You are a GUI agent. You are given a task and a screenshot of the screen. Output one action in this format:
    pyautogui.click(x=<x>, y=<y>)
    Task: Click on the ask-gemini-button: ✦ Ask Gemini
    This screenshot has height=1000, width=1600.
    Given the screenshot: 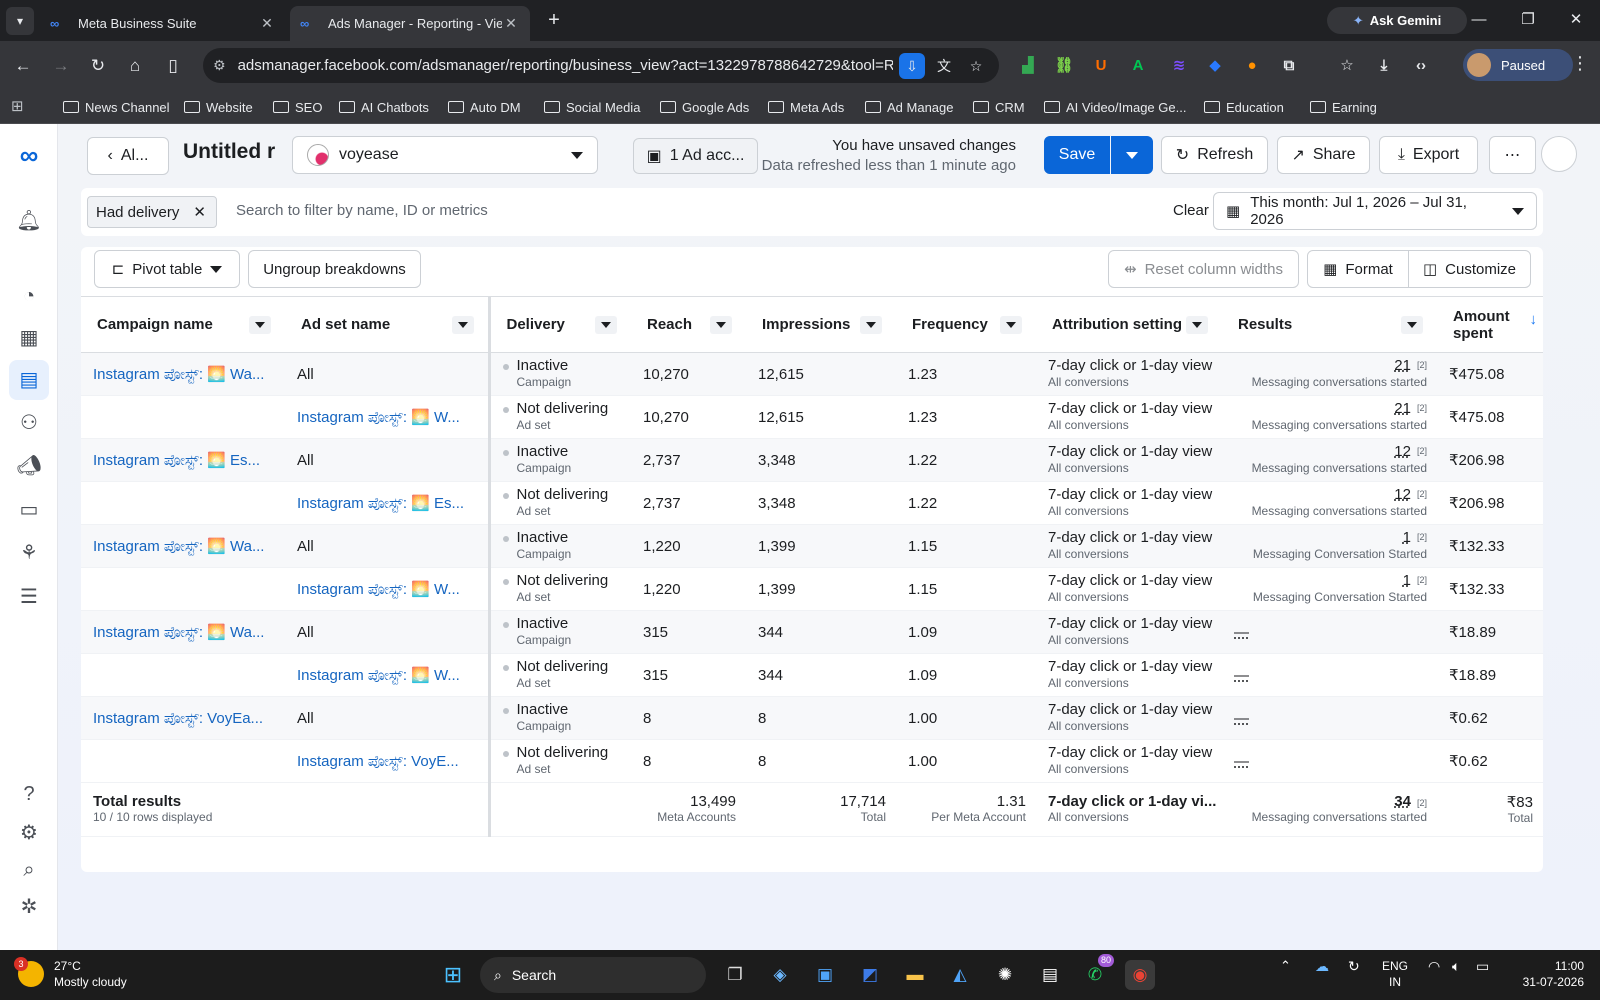 What is the action you would take?
    pyautogui.click(x=1397, y=20)
    